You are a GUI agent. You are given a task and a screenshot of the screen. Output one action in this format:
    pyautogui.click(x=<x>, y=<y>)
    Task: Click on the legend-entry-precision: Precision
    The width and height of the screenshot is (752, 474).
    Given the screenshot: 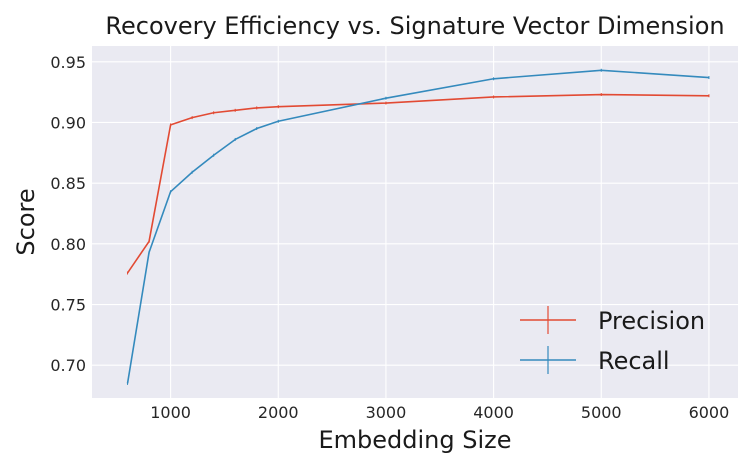 What is the action you would take?
    pyautogui.click(x=612, y=320)
    